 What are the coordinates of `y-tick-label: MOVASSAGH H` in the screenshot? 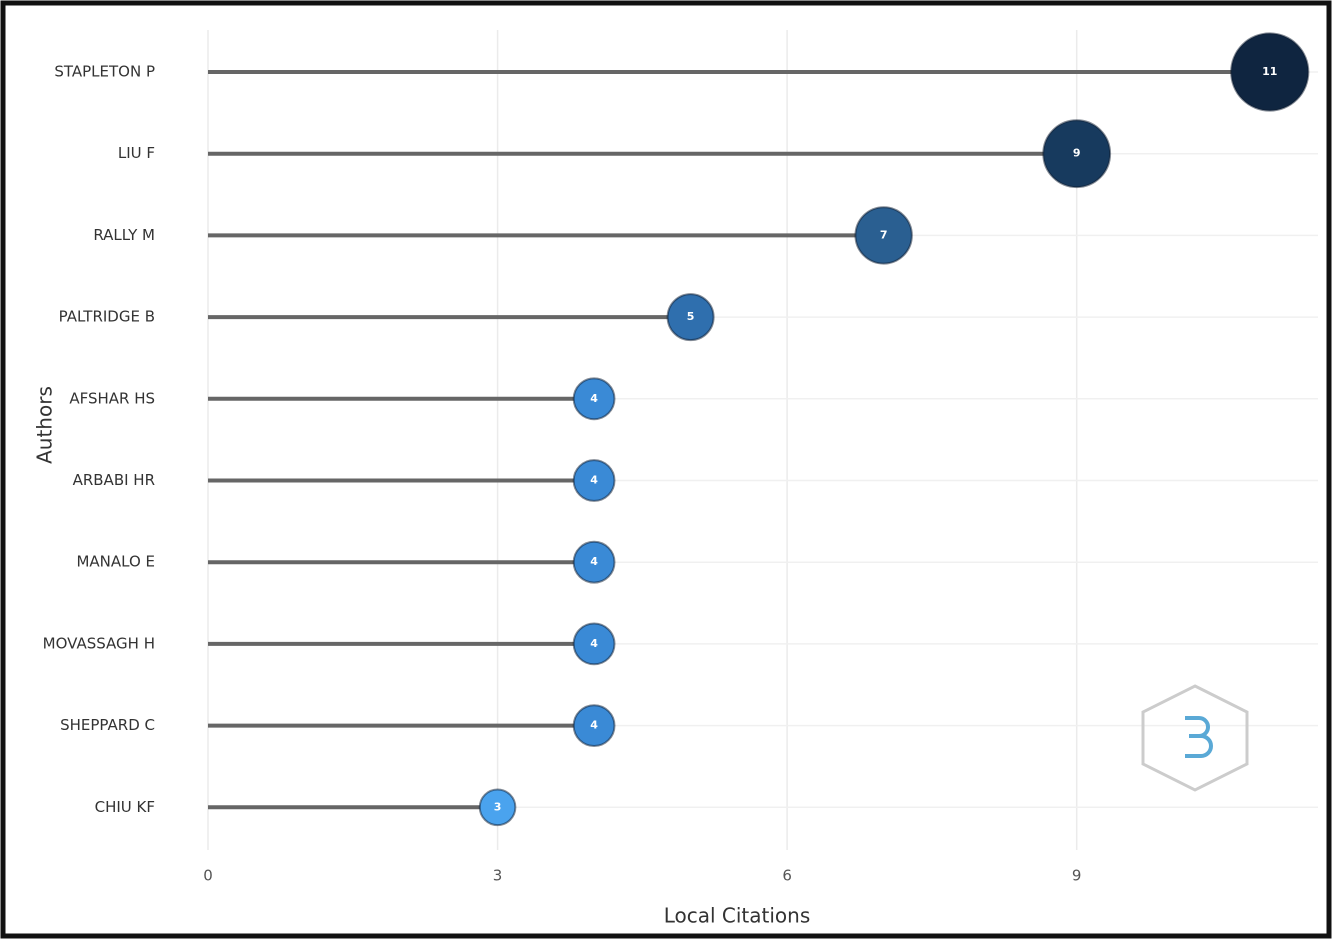 It's located at (99, 643).